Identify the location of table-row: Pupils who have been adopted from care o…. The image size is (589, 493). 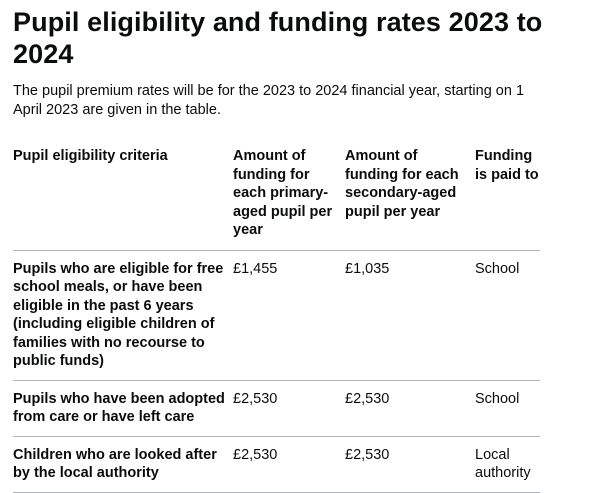
(276, 408).